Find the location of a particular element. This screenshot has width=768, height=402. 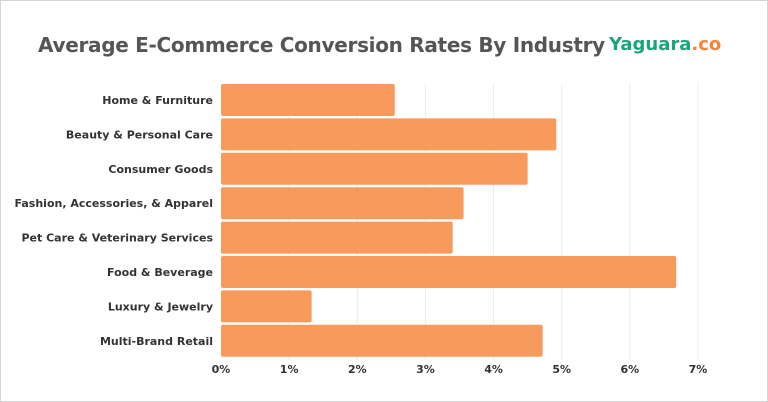

category-label: Luxury & Jewelry is located at coordinates (160, 306).